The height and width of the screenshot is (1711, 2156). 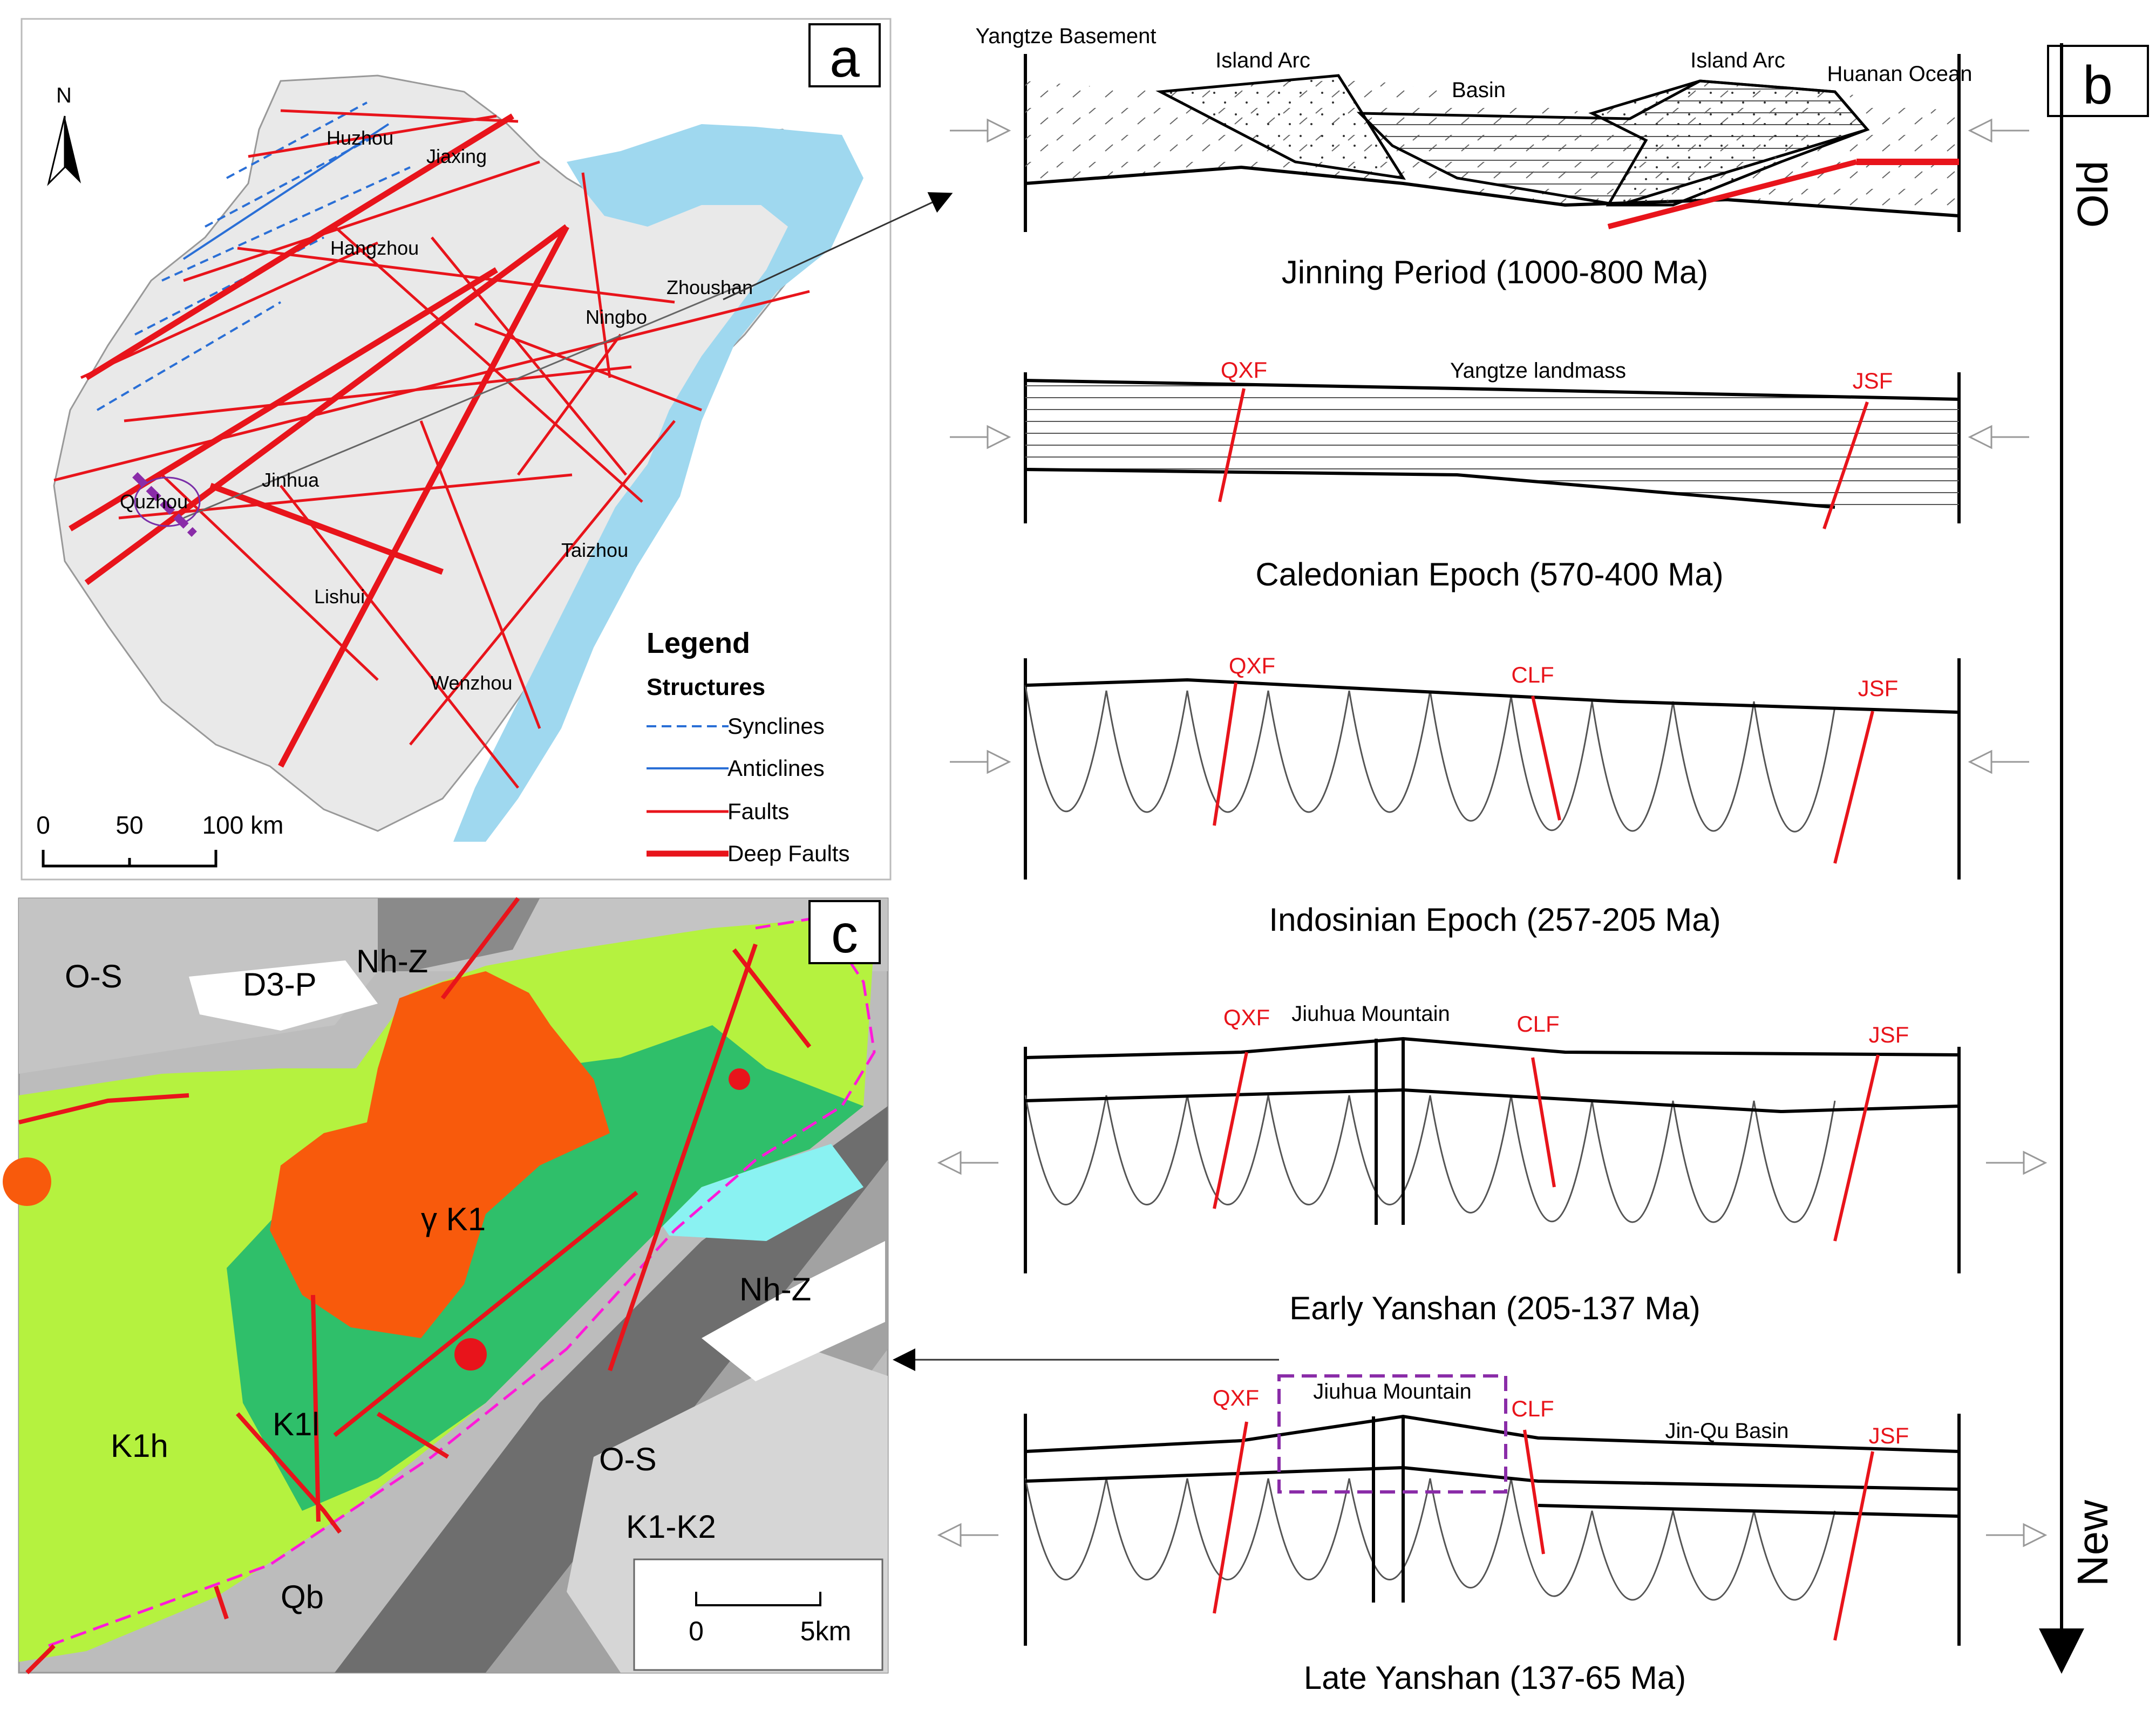 I want to click on legend-item-label: Deep Faults, so click(x=788, y=853).